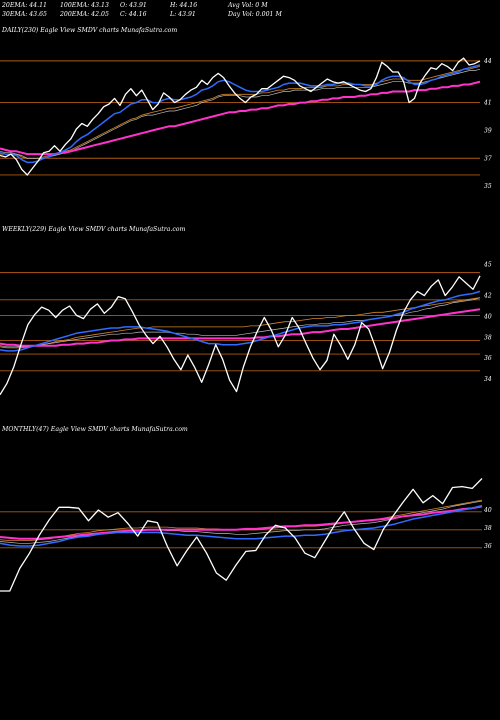 The width and height of the screenshot is (500, 720). I want to click on y-tick-label-0: 44, so click(487, 61).